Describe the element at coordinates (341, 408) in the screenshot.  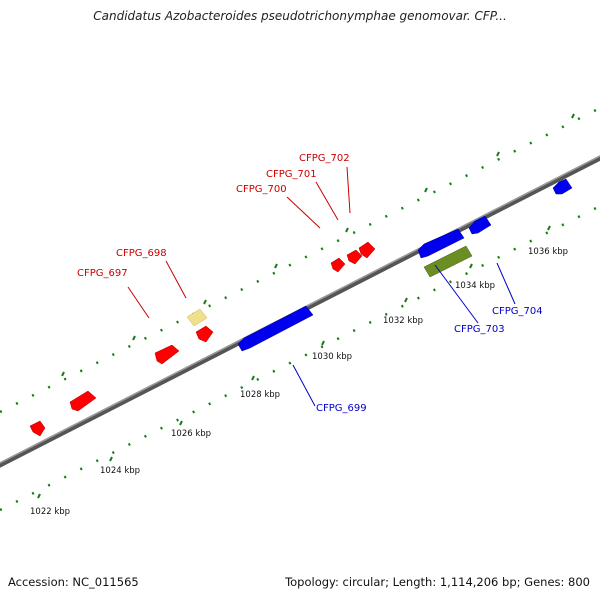
I see `gene-label-cfpg-699: CFPG_699` at that location.